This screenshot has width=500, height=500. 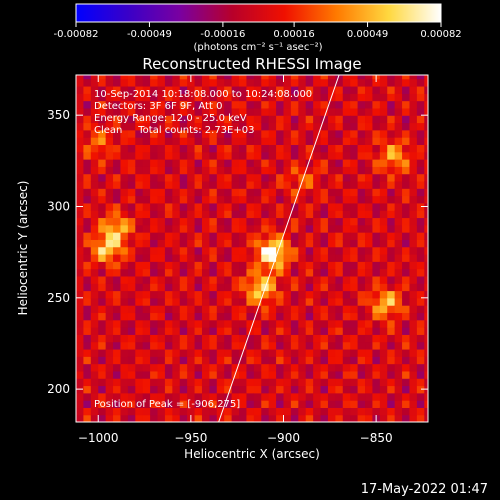 I want to click on y-tick-label: 350, so click(x=58, y=115).